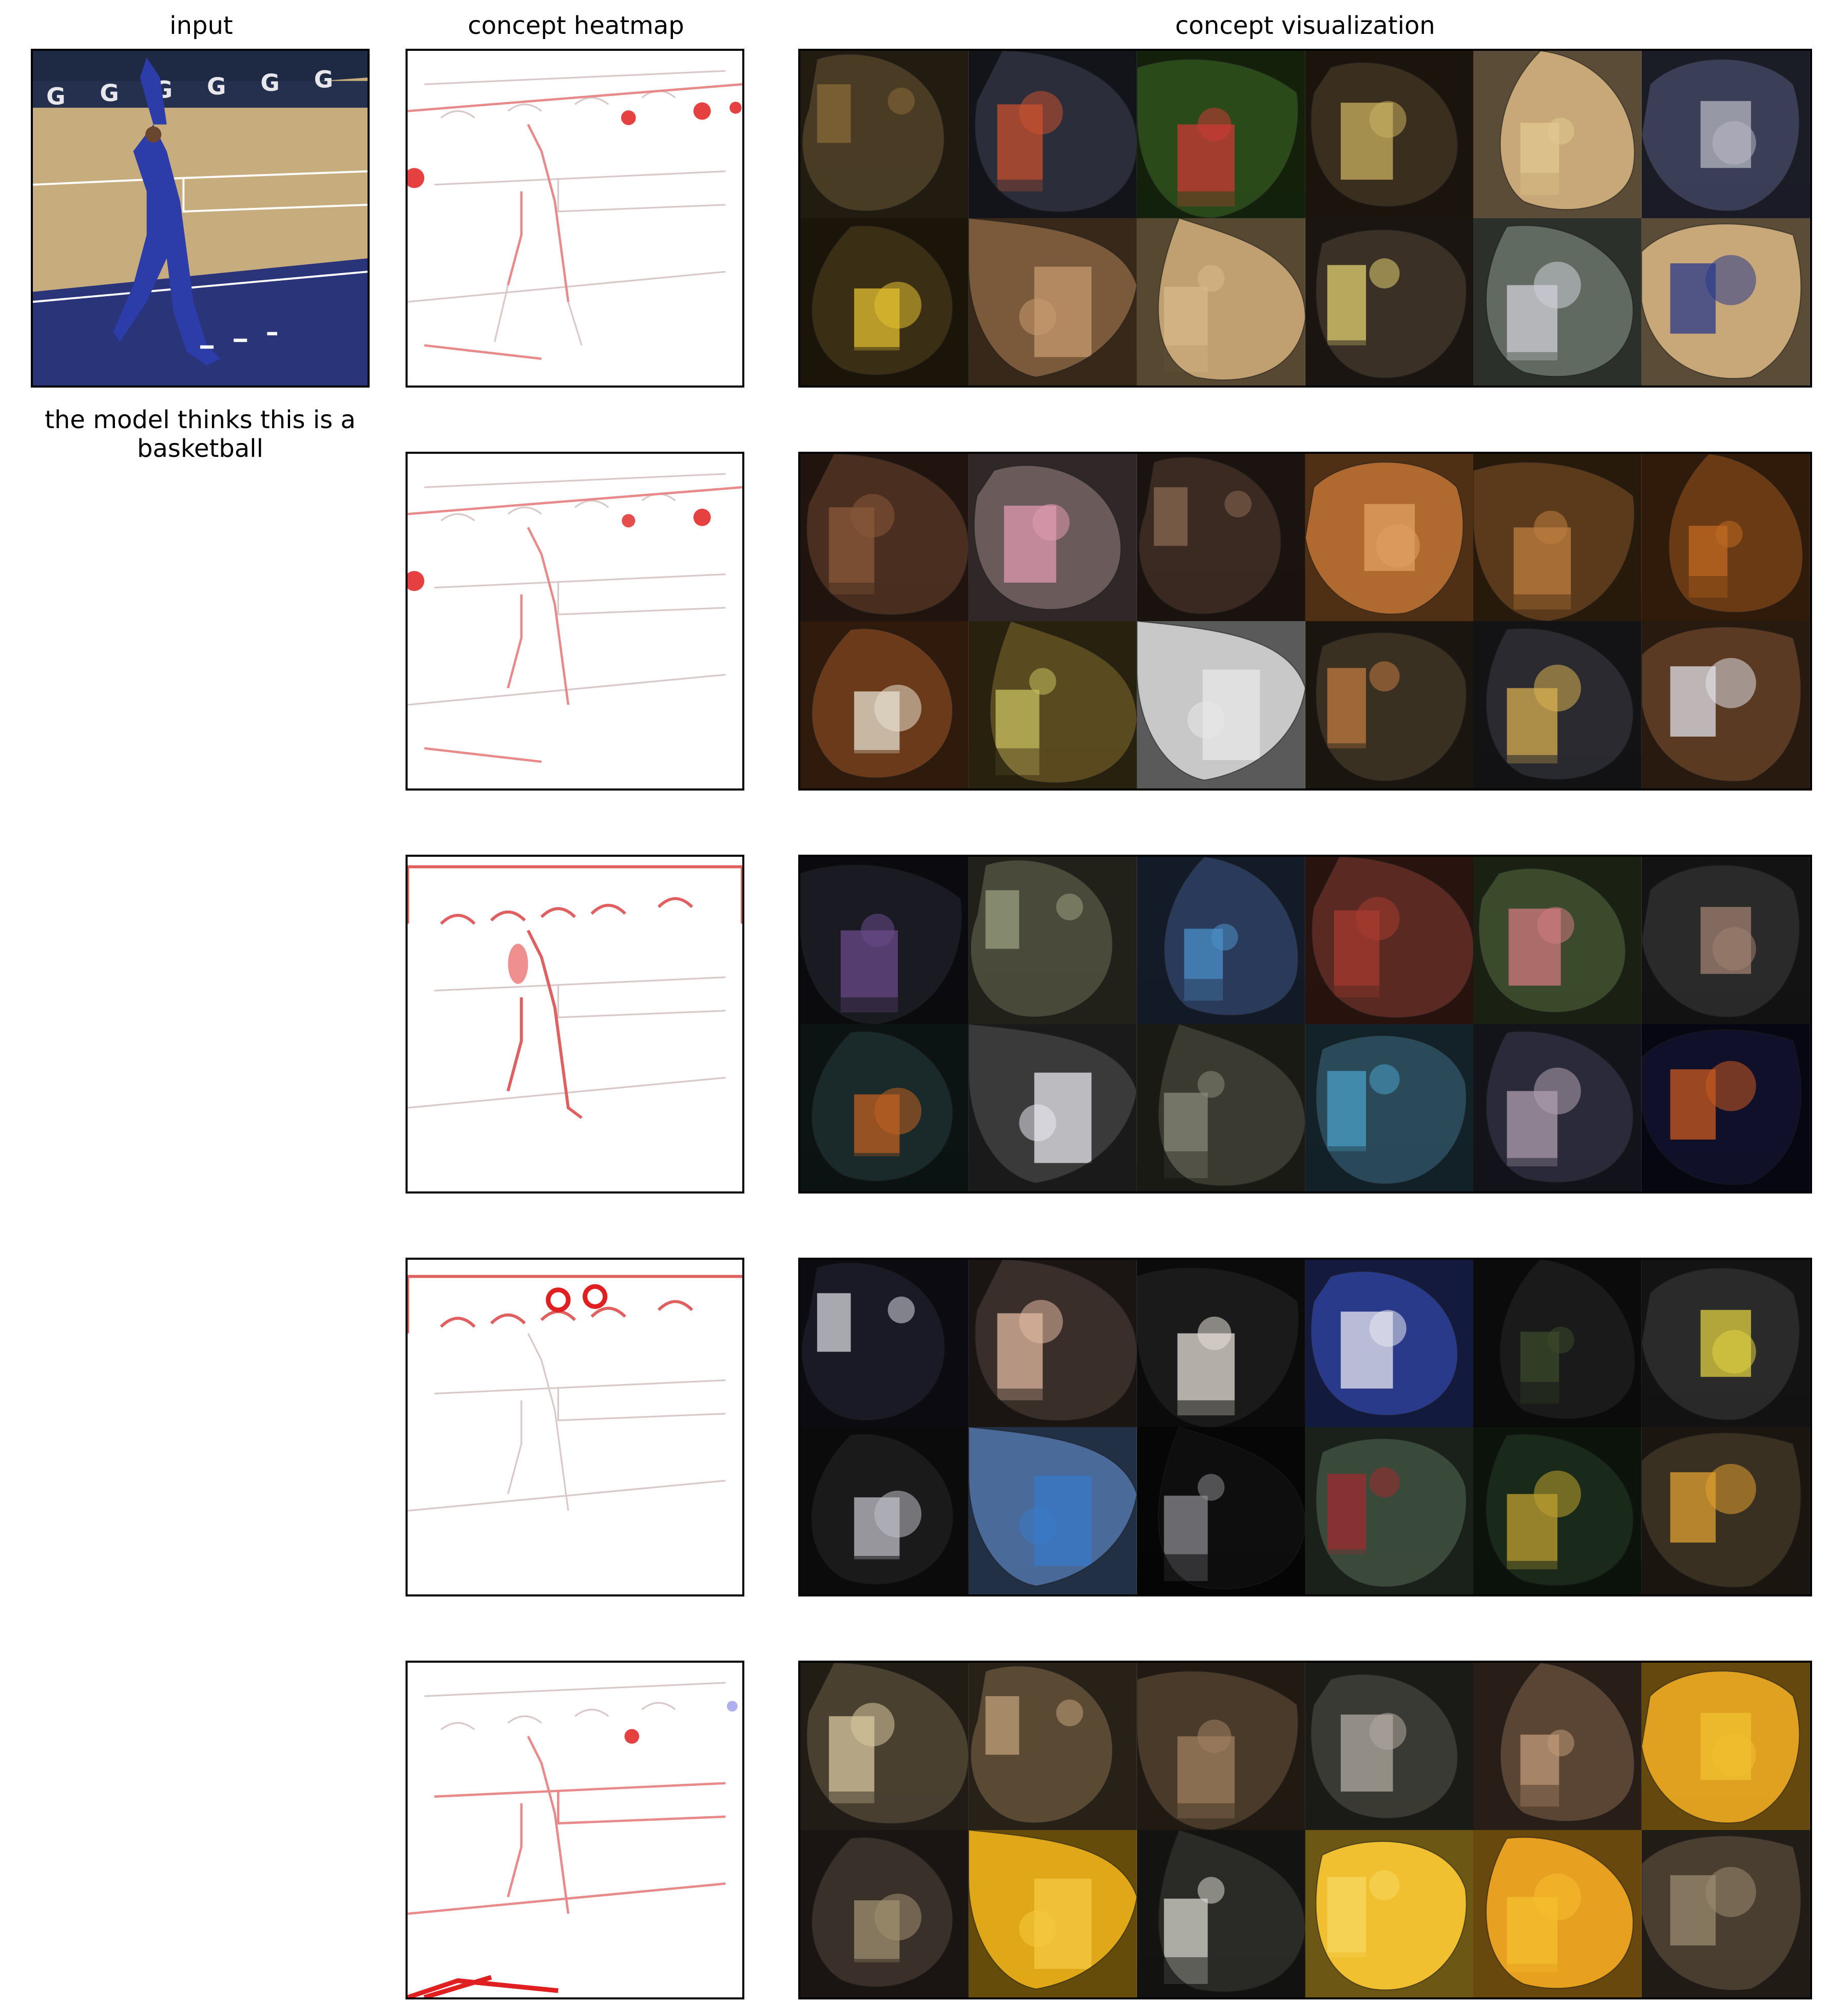 The image size is (1848, 2002). I want to click on title-concept-heatmap: concept heatmap, so click(576, 25).